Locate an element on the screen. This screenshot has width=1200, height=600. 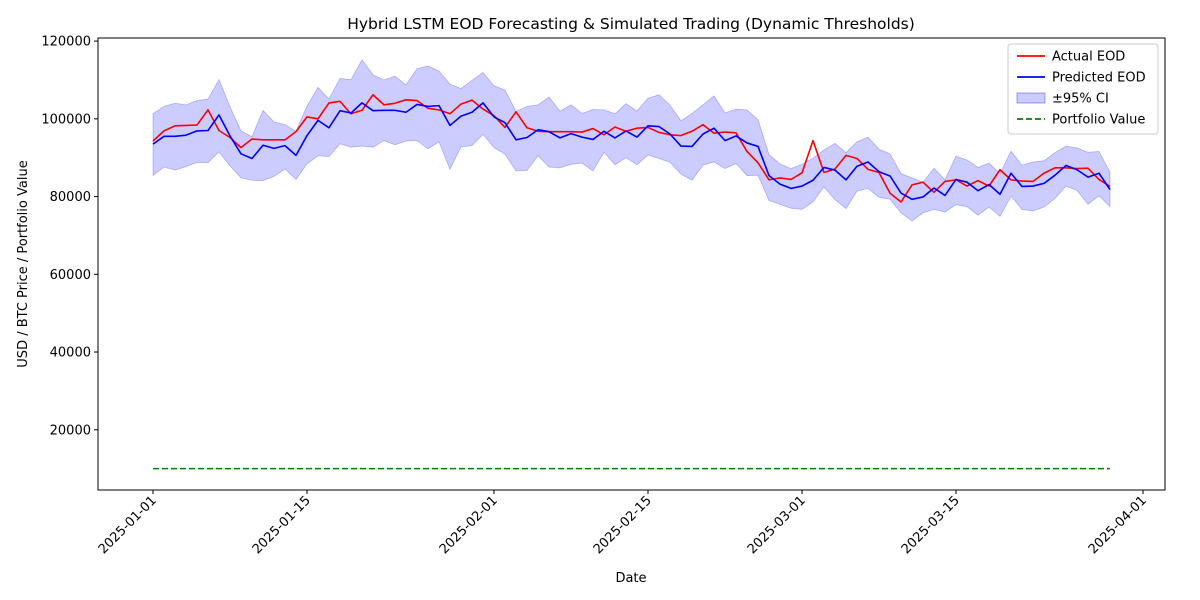
legend-label-portfolio-value: Portfolio Value is located at coordinates (1098, 120).